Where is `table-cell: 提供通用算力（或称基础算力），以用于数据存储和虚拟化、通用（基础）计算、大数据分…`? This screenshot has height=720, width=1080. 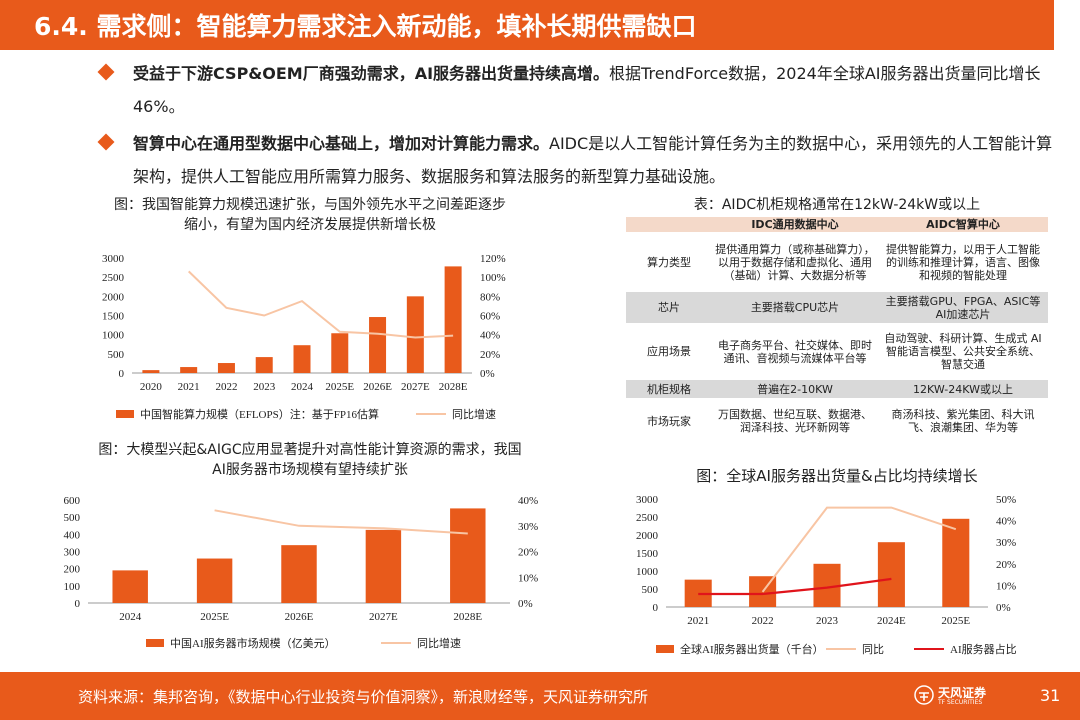
table-cell: 提供通用算力（或称基础算力），以用于数据存储和虚拟化、通用（基础）计算、大数据分… is located at coordinates (795, 262).